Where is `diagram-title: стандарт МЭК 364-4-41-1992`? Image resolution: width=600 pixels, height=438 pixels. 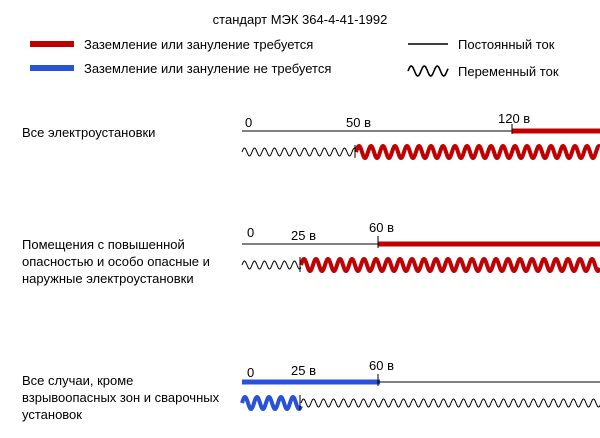
diagram-title: стандарт МЭК 364-4-41-1992 is located at coordinates (300, 19).